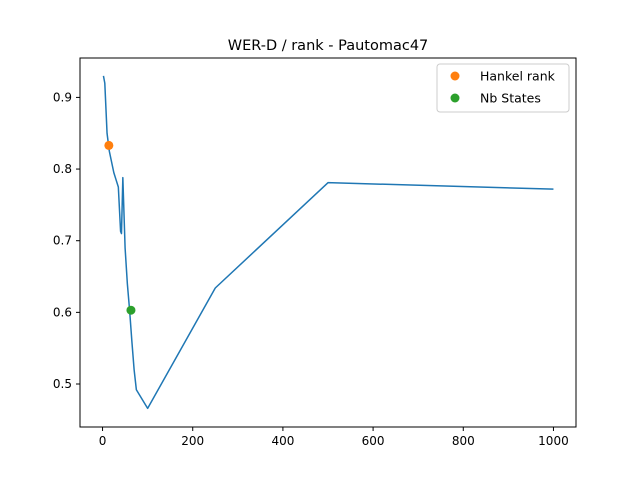 This screenshot has width=640, height=480. What do you see at coordinates (62, 384) in the screenshot?
I see `y-tick-label: 0.5` at bounding box center [62, 384].